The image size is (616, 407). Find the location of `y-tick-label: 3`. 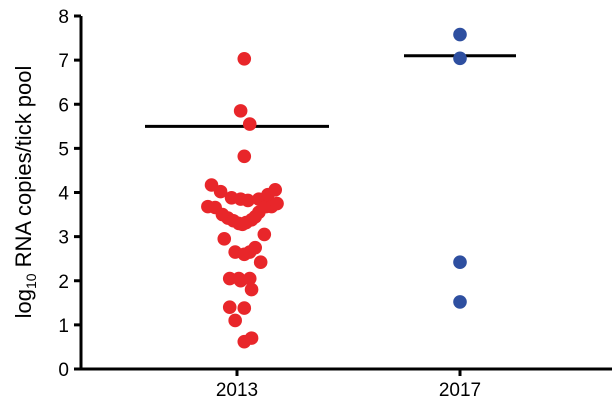

y-tick-label: 3 is located at coordinates (63, 238).